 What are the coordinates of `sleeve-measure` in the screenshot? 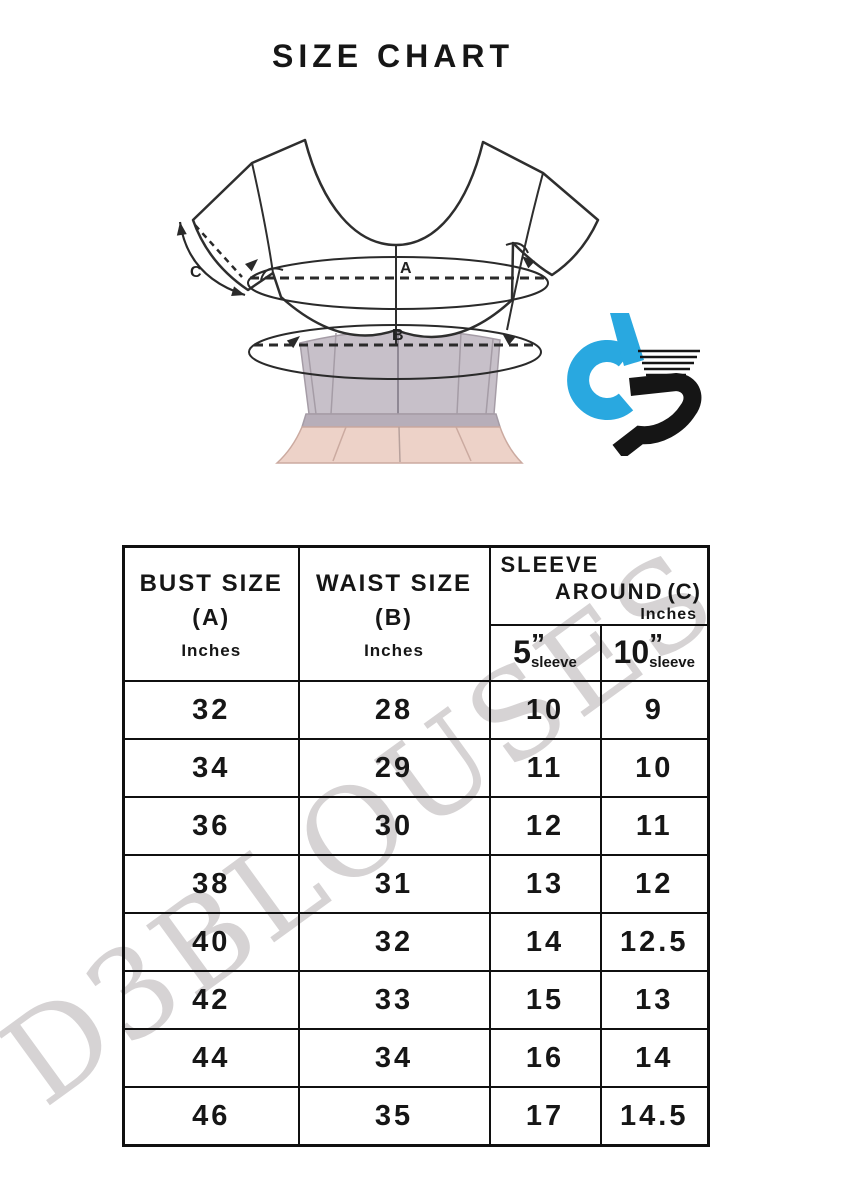 It's located at (211, 259).